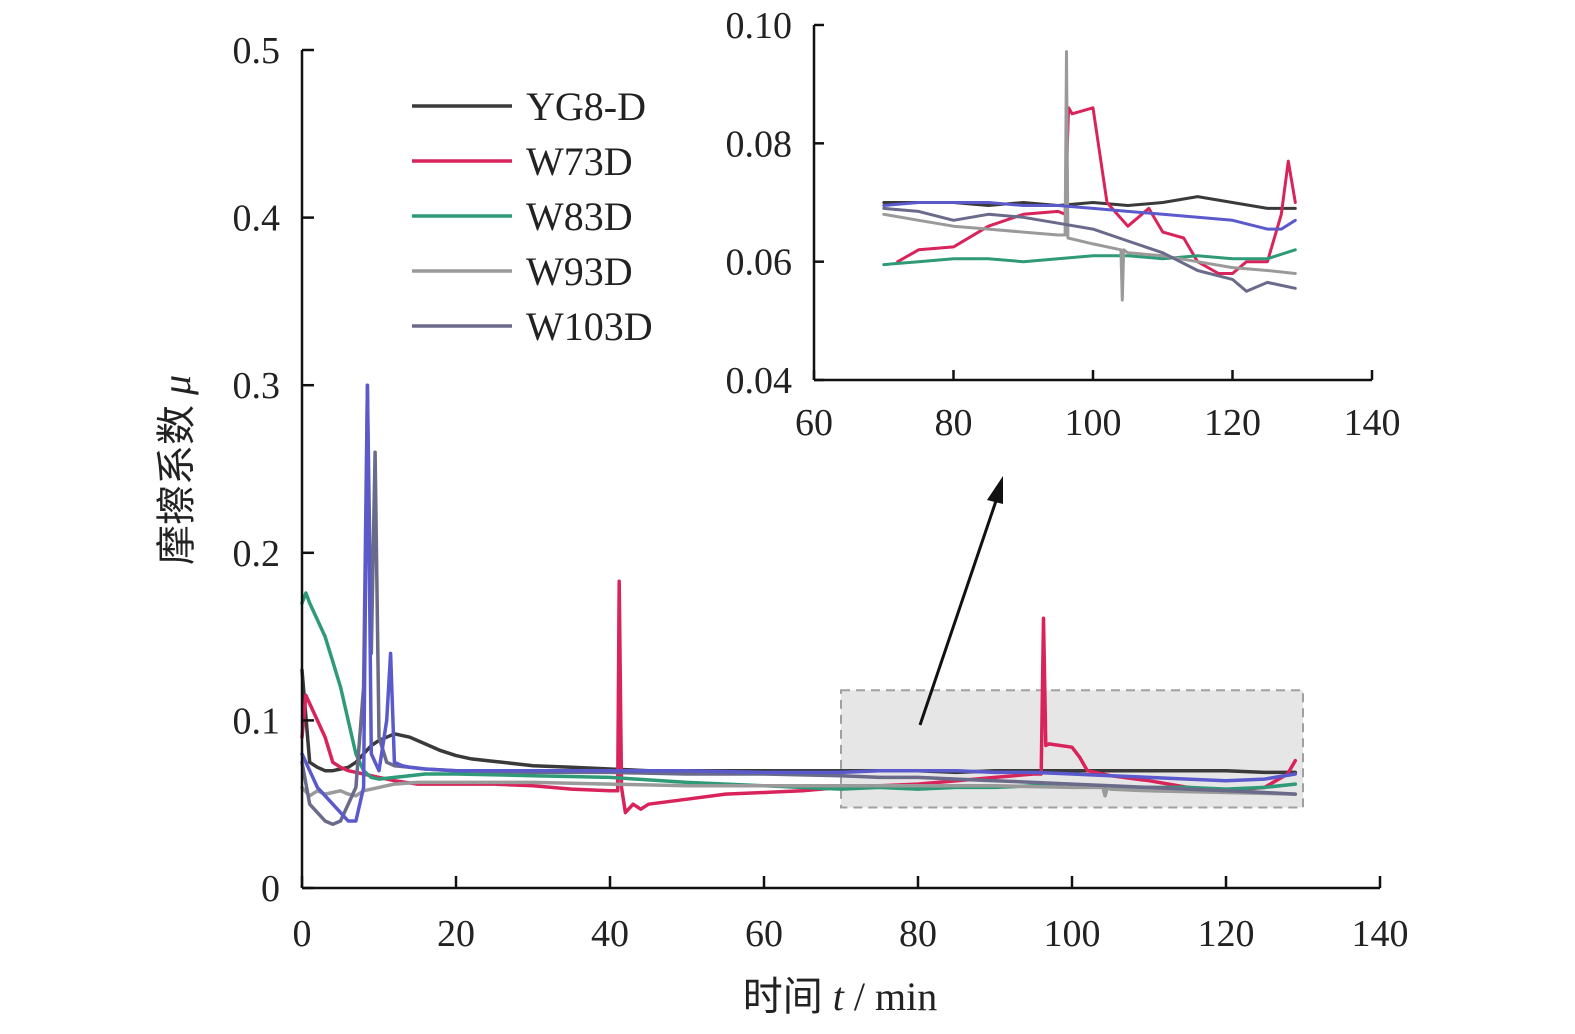 The width and height of the screenshot is (1575, 1034). Describe the element at coordinates (759, 381) in the screenshot. I see `inset-y-tick-label: 0.04` at that location.